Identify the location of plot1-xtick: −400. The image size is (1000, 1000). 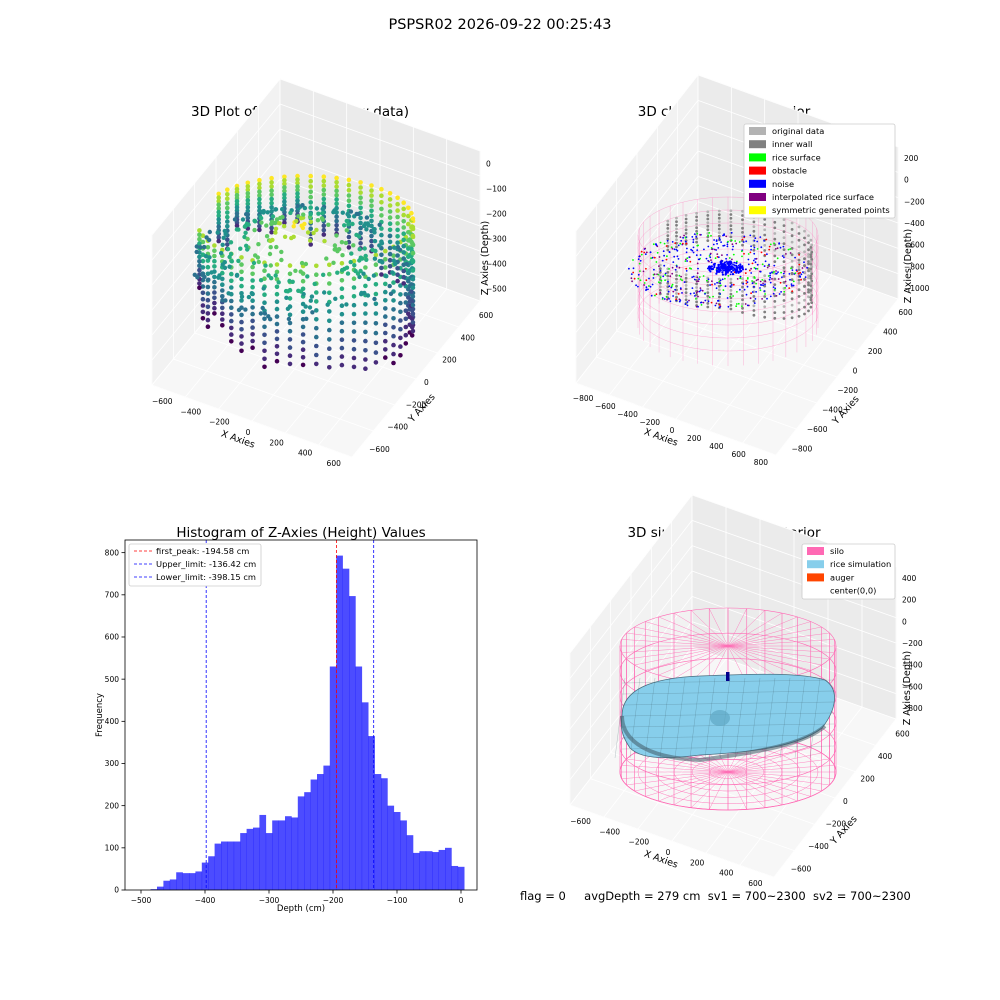
(191, 411).